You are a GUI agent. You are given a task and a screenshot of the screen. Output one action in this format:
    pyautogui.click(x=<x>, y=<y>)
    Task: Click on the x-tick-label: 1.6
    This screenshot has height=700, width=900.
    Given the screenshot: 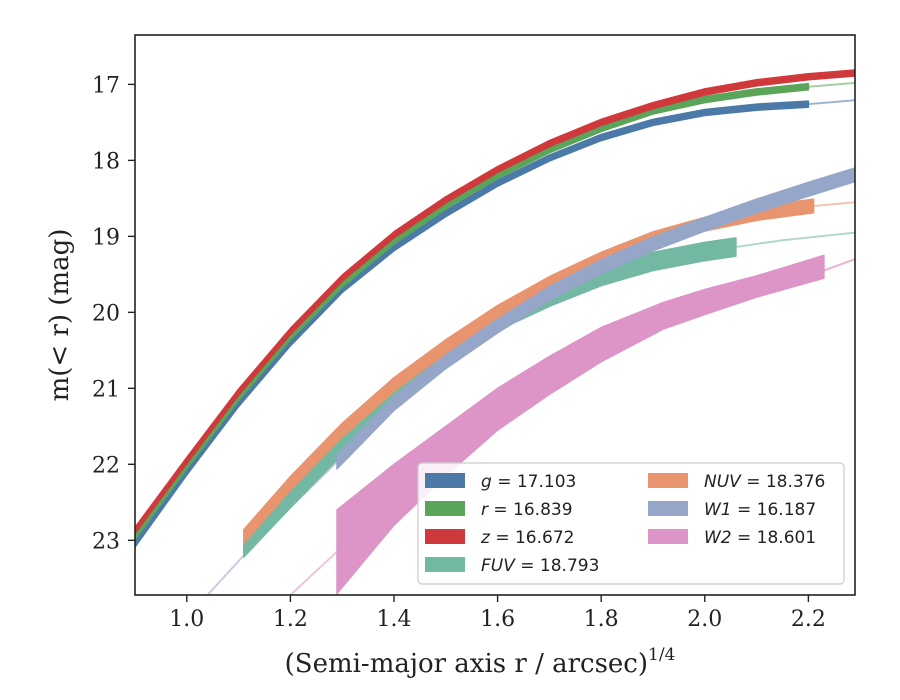 What is the action you would take?
    pyautogui.click(x=497, y=619)
    